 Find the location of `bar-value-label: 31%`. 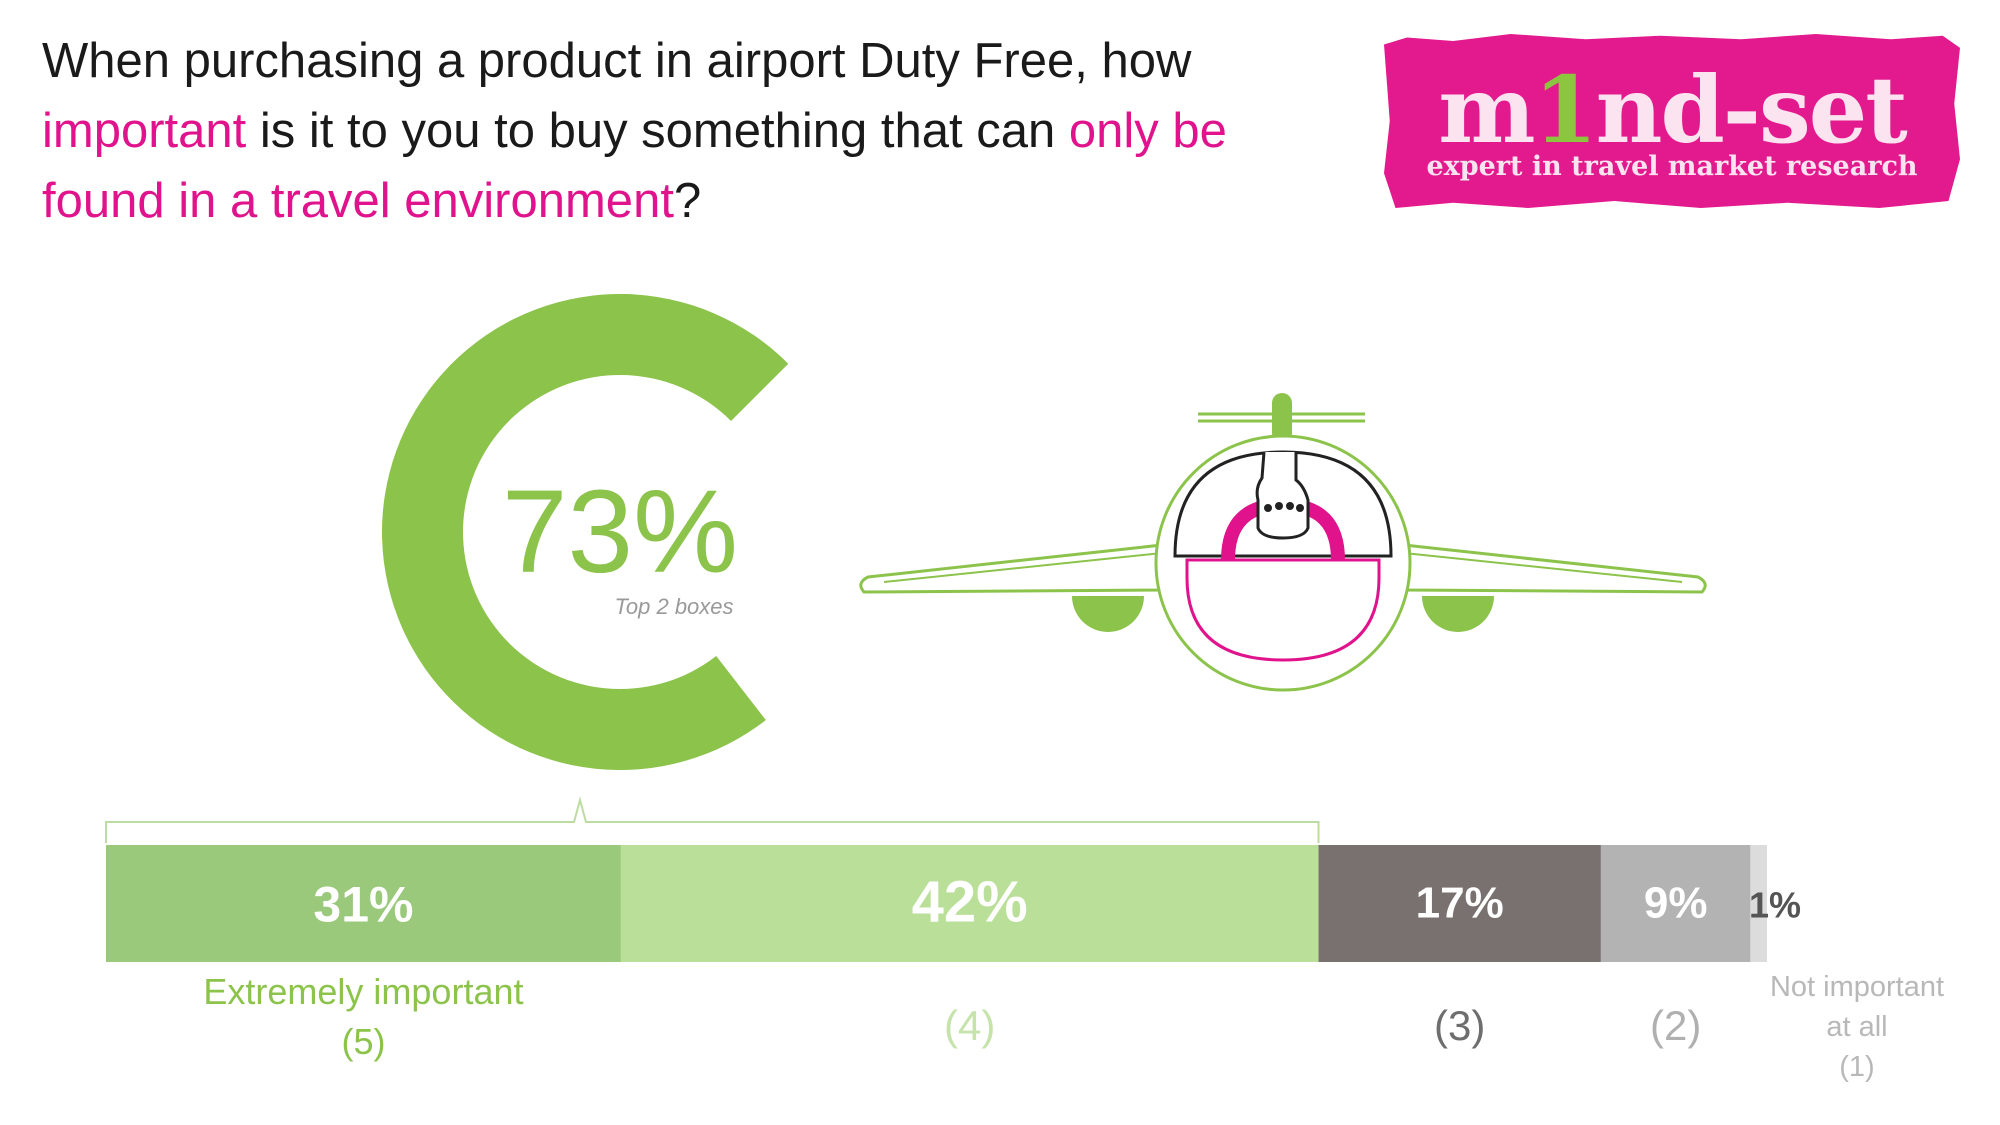

bar-value-label: 31% is located at coordinates (363, 905).